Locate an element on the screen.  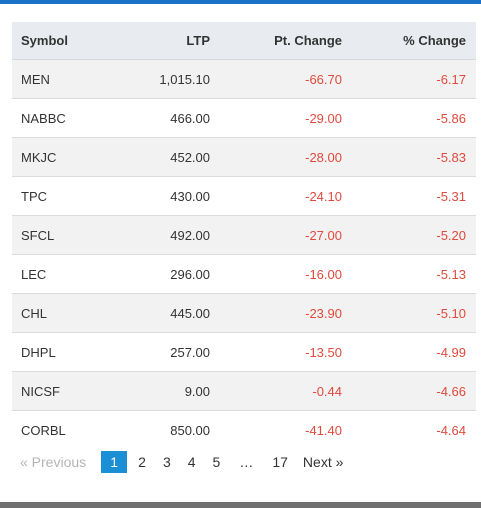
cell-ltp: 492.00 is located at coordinates (190, 235).